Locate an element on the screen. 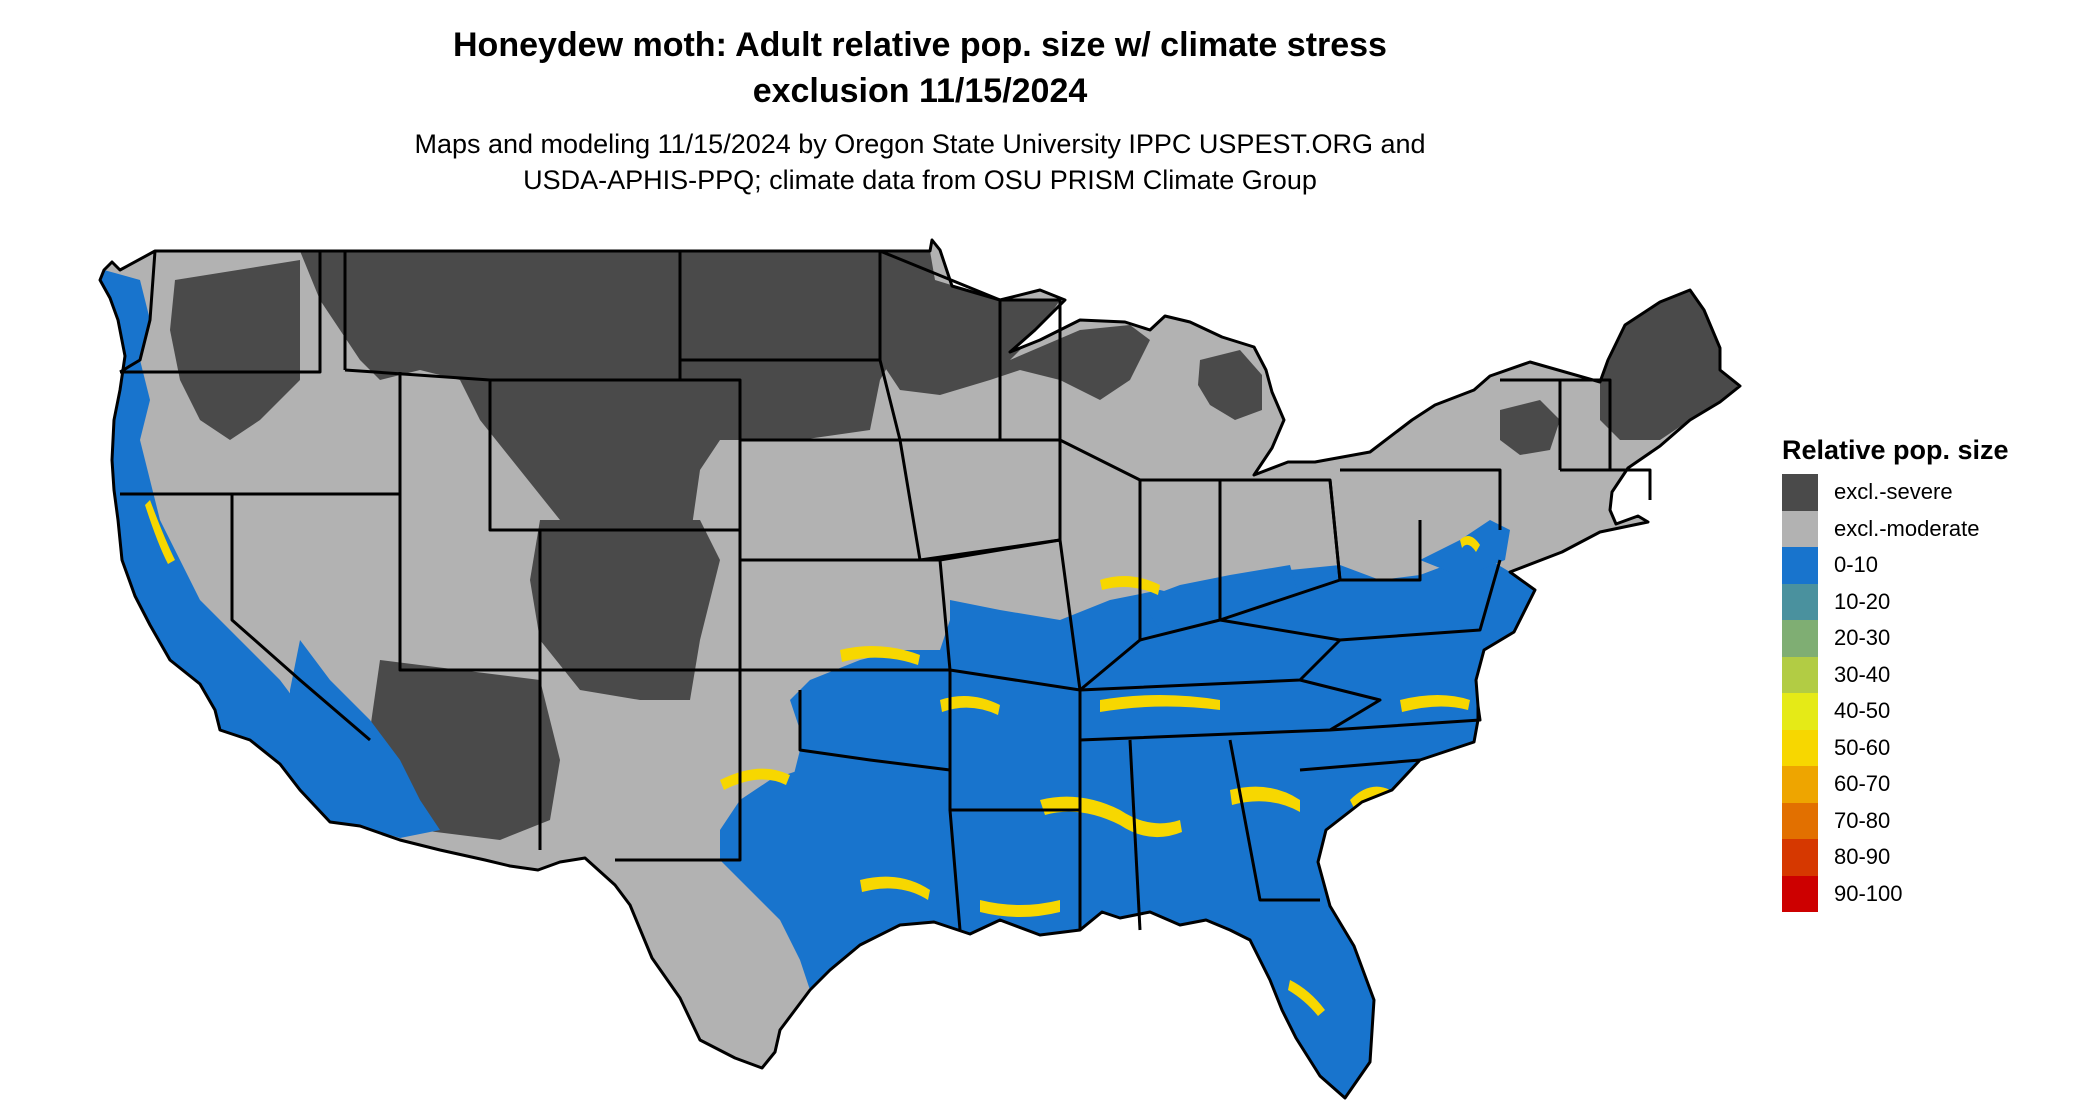 The image size is (2100, 1116). hotspot-gulf-la is located at coordinates (1020, 908).